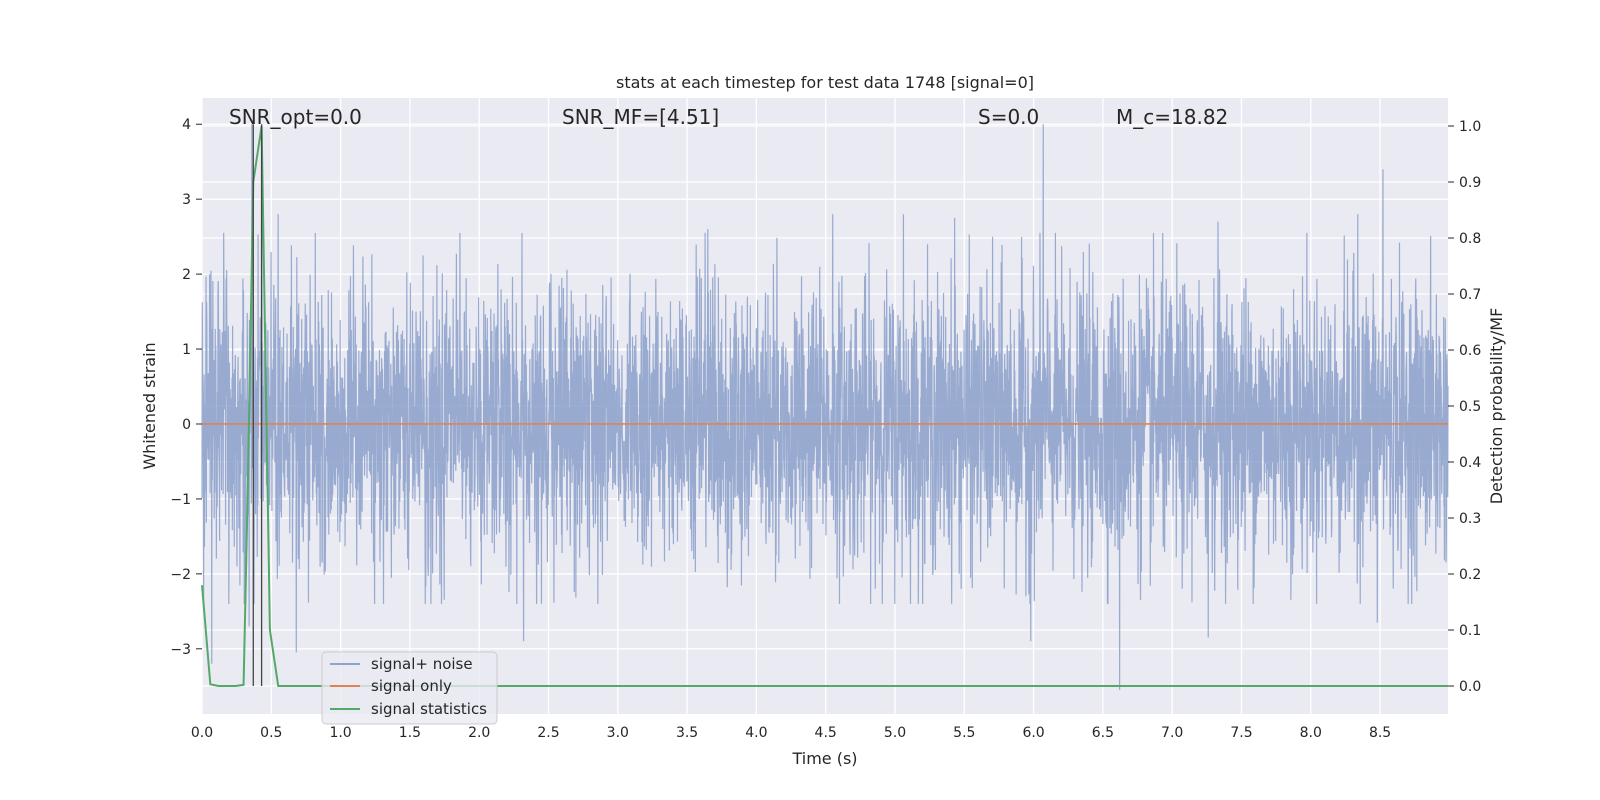 This screenshot has width=1600, height=800. I want to click on x-axis-label: Time (s), so click(824, 758).